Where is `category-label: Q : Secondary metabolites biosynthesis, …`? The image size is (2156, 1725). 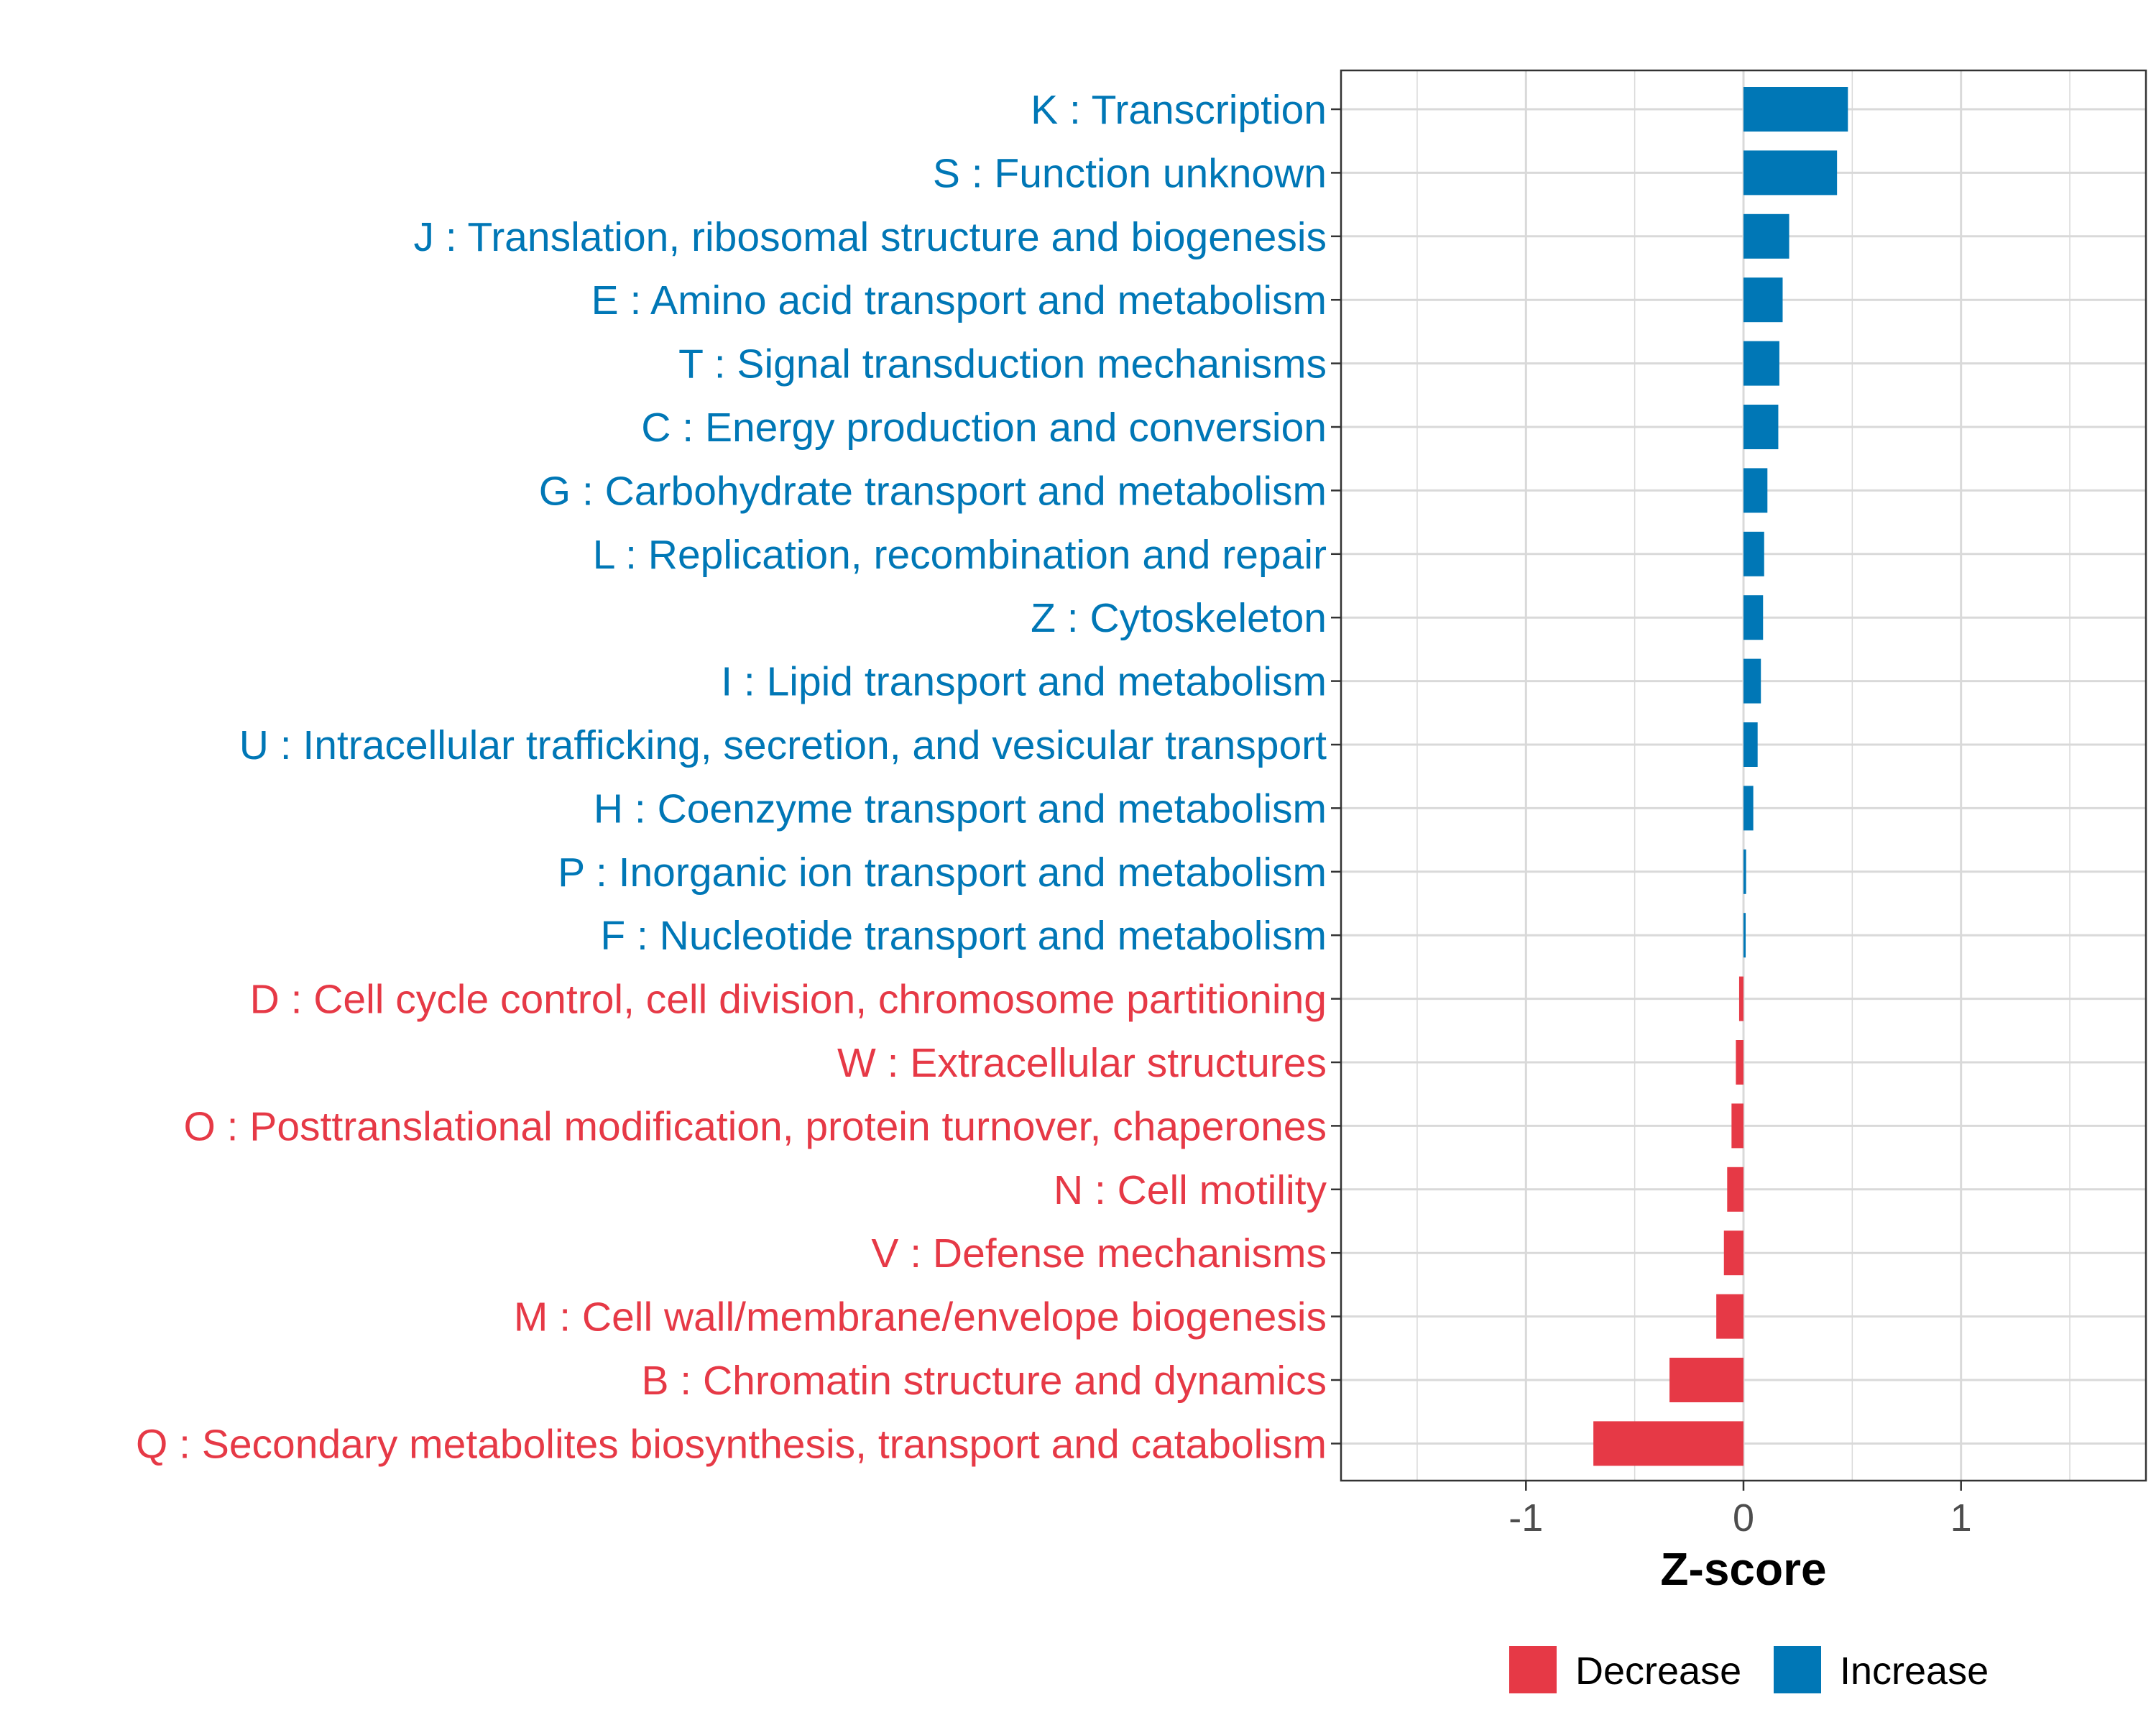
category-label: Q : Secondary metabolites biosynthesis, … is located at coordinates (731, 1444).